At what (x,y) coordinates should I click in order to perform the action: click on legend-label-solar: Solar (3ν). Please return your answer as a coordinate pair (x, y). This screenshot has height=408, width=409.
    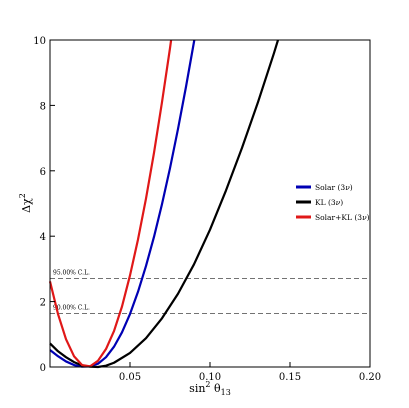
    Looking at the image, I should click on (334, 187).